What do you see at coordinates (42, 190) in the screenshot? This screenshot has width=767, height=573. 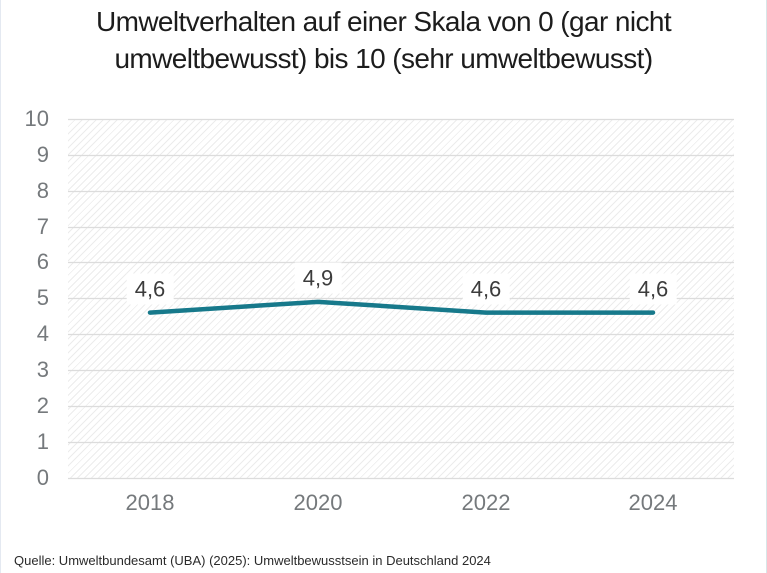 I see `y-tick-label: 8` at bounding box center [42, 190].